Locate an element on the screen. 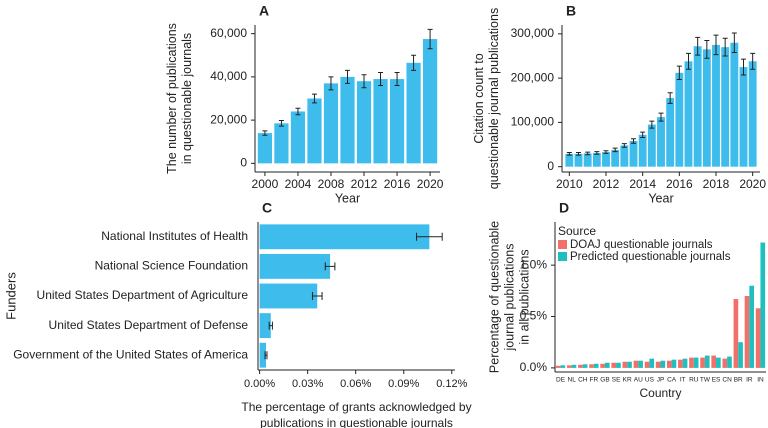 This screenshot has height=428, width=768. x-tick-label: ES is located at coordinates (716, 380).